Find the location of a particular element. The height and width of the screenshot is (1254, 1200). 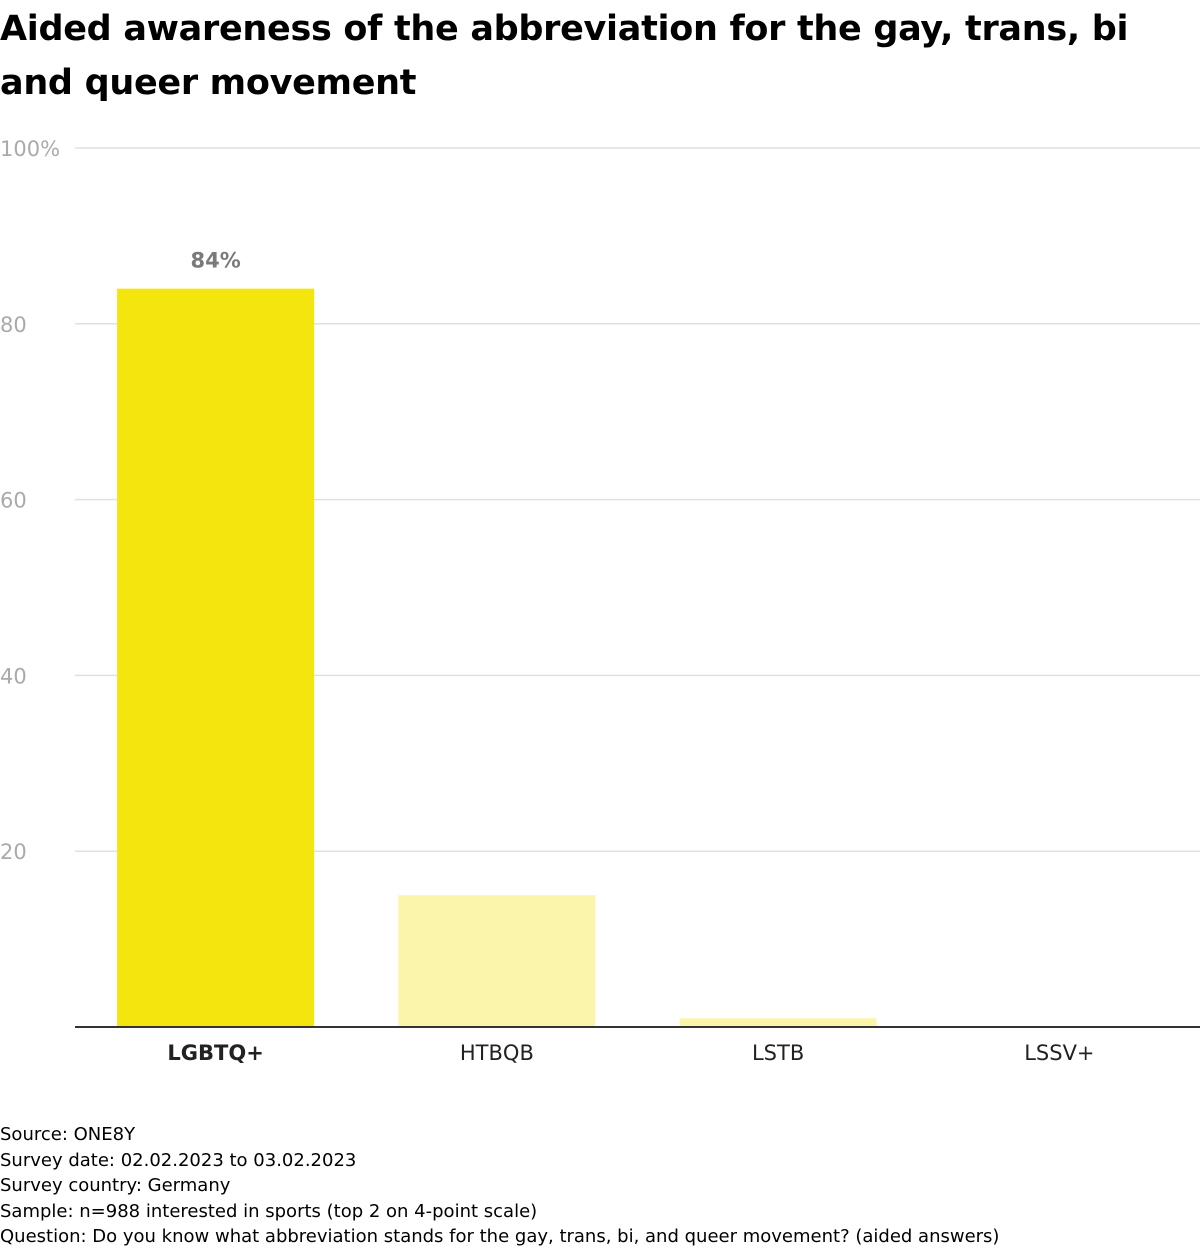

survey-country-note: Survey country: Germany is located at coordinates (115, 1185).